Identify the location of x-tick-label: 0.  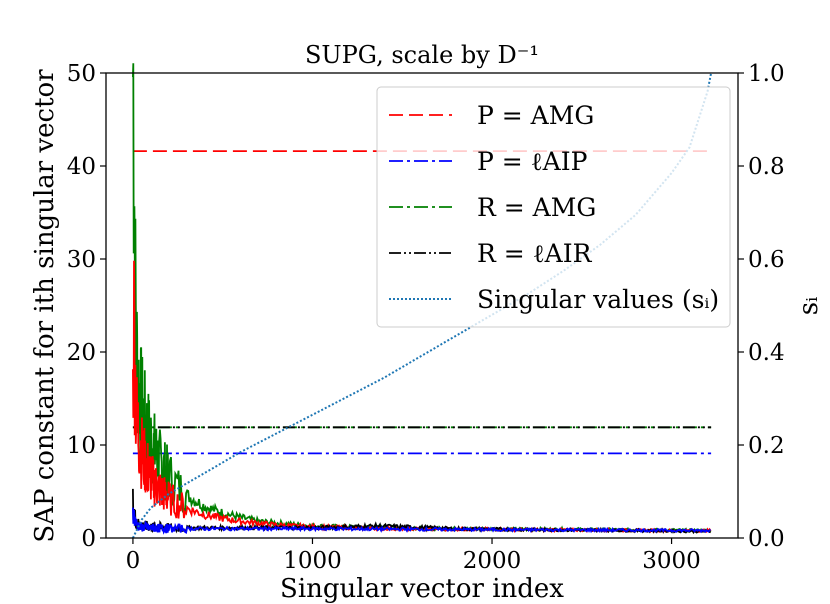
(133, 561).